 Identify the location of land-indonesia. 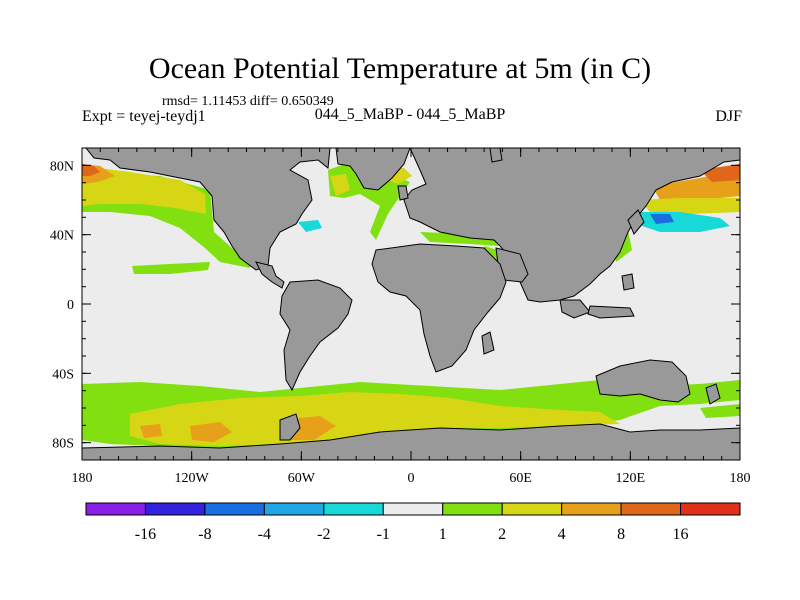
(611, 312).